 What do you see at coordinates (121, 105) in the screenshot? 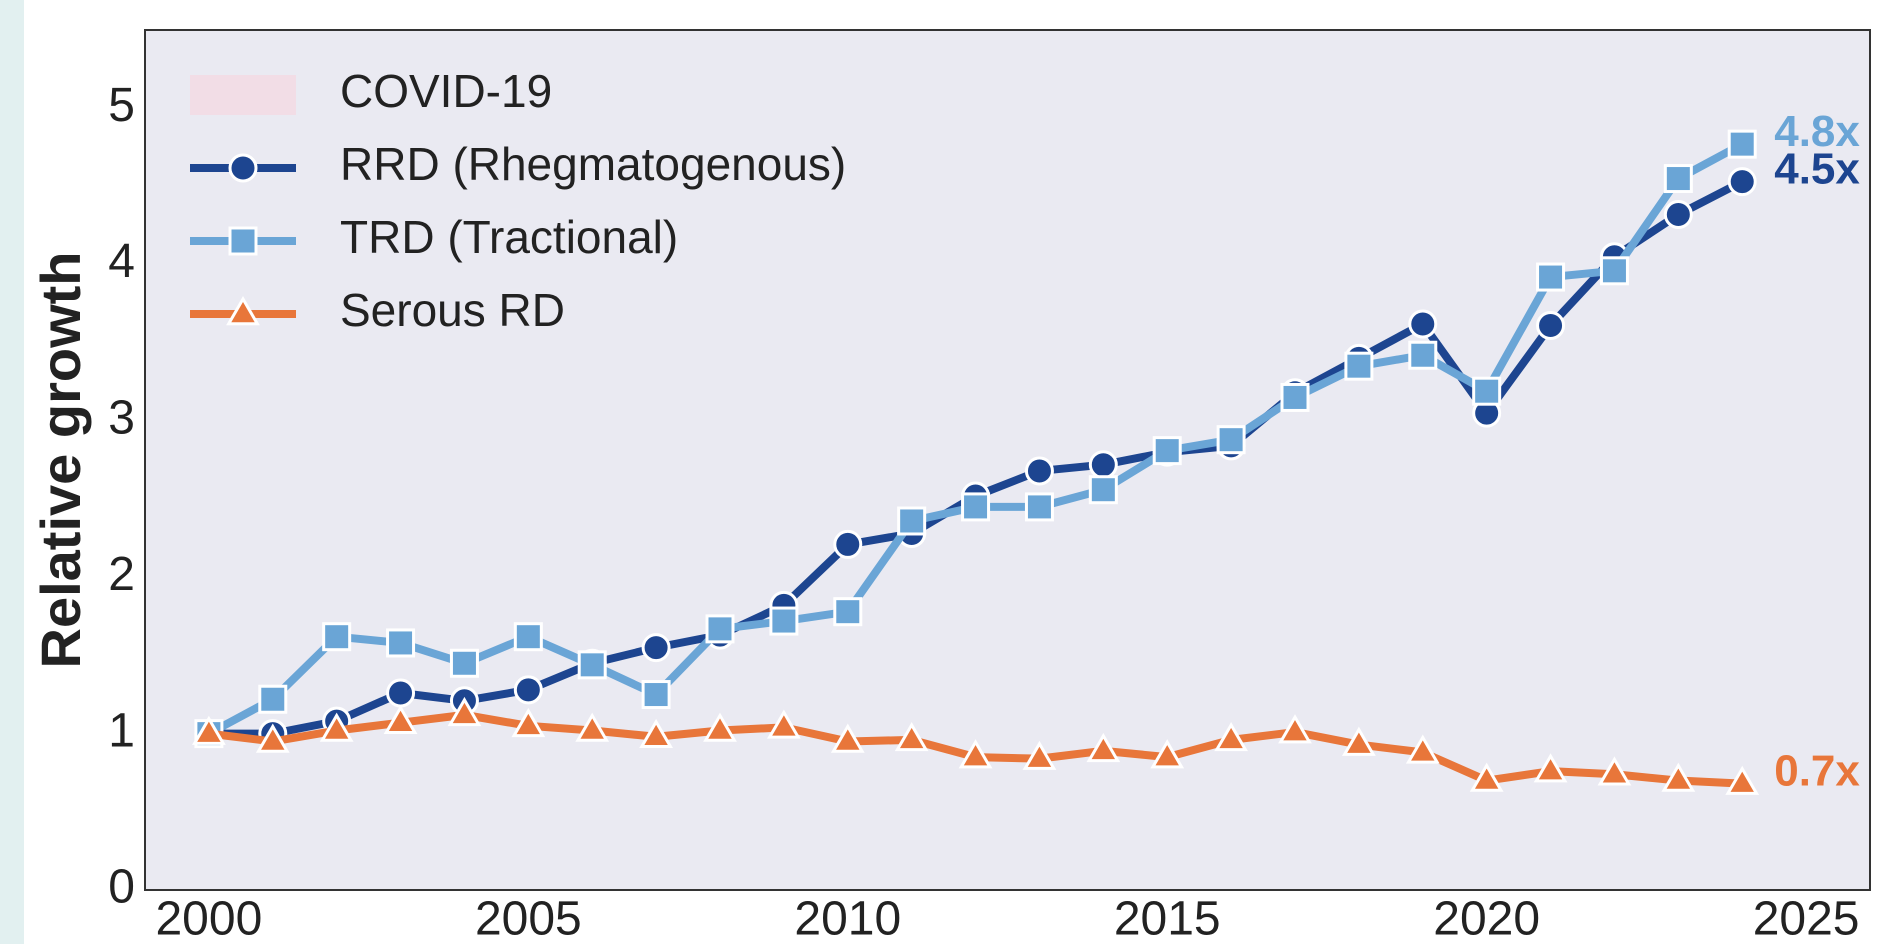
I see `y-tick-label: 5` at bounding box center [121, 105].